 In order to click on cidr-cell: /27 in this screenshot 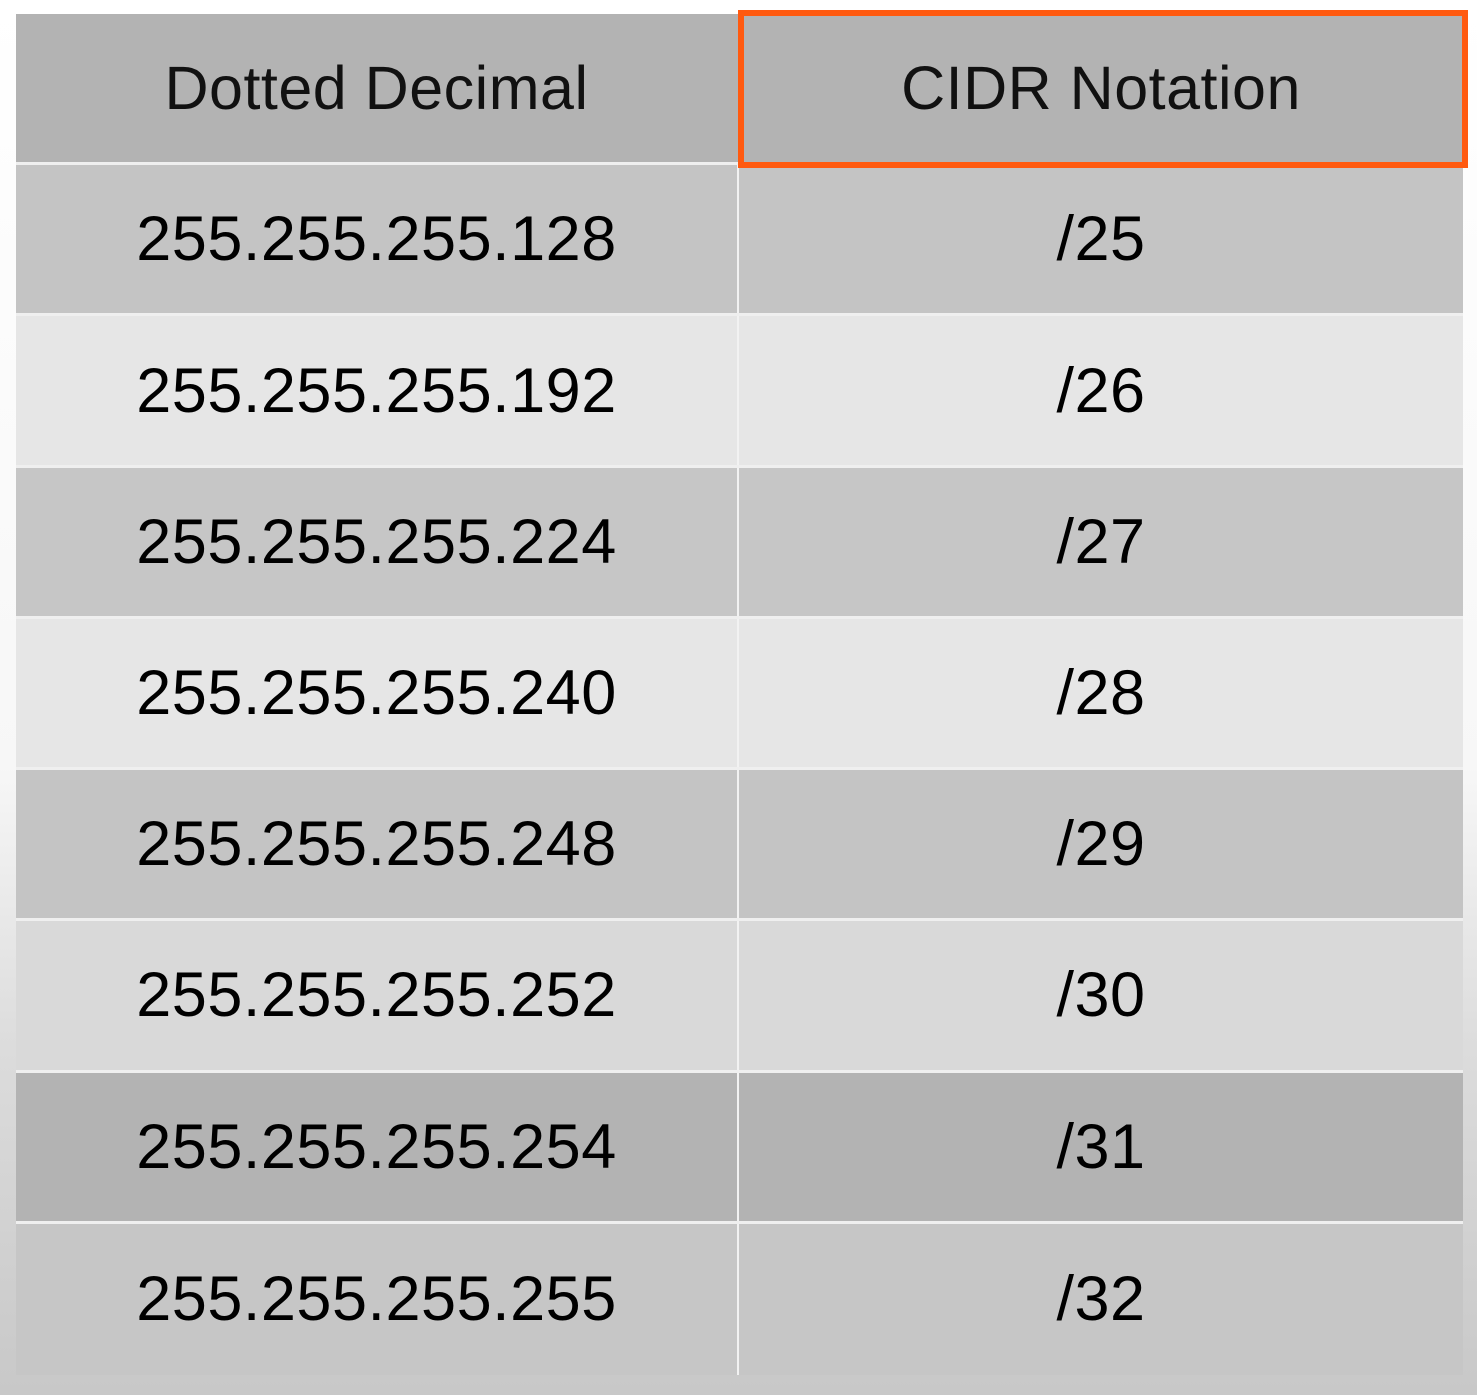, I will do `click(1101, 543)`.